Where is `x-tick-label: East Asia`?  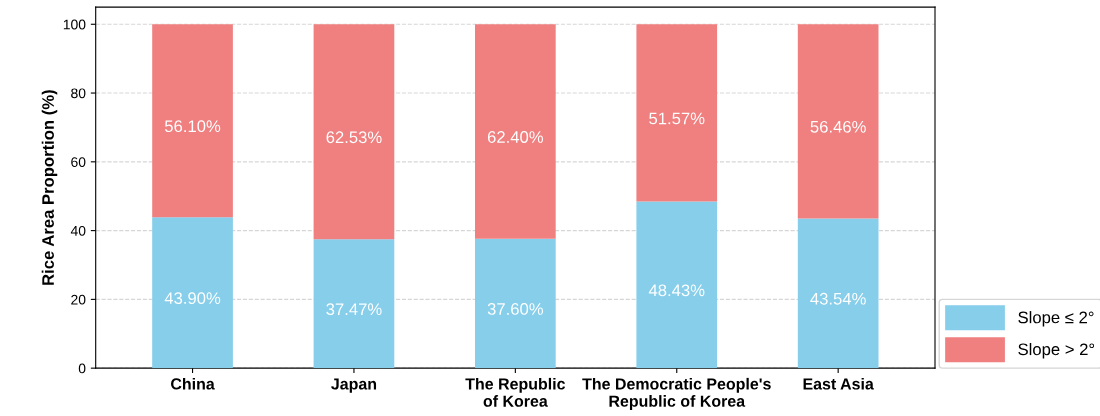 x-tick-label: East Asia is located at coordinates (838, 383).